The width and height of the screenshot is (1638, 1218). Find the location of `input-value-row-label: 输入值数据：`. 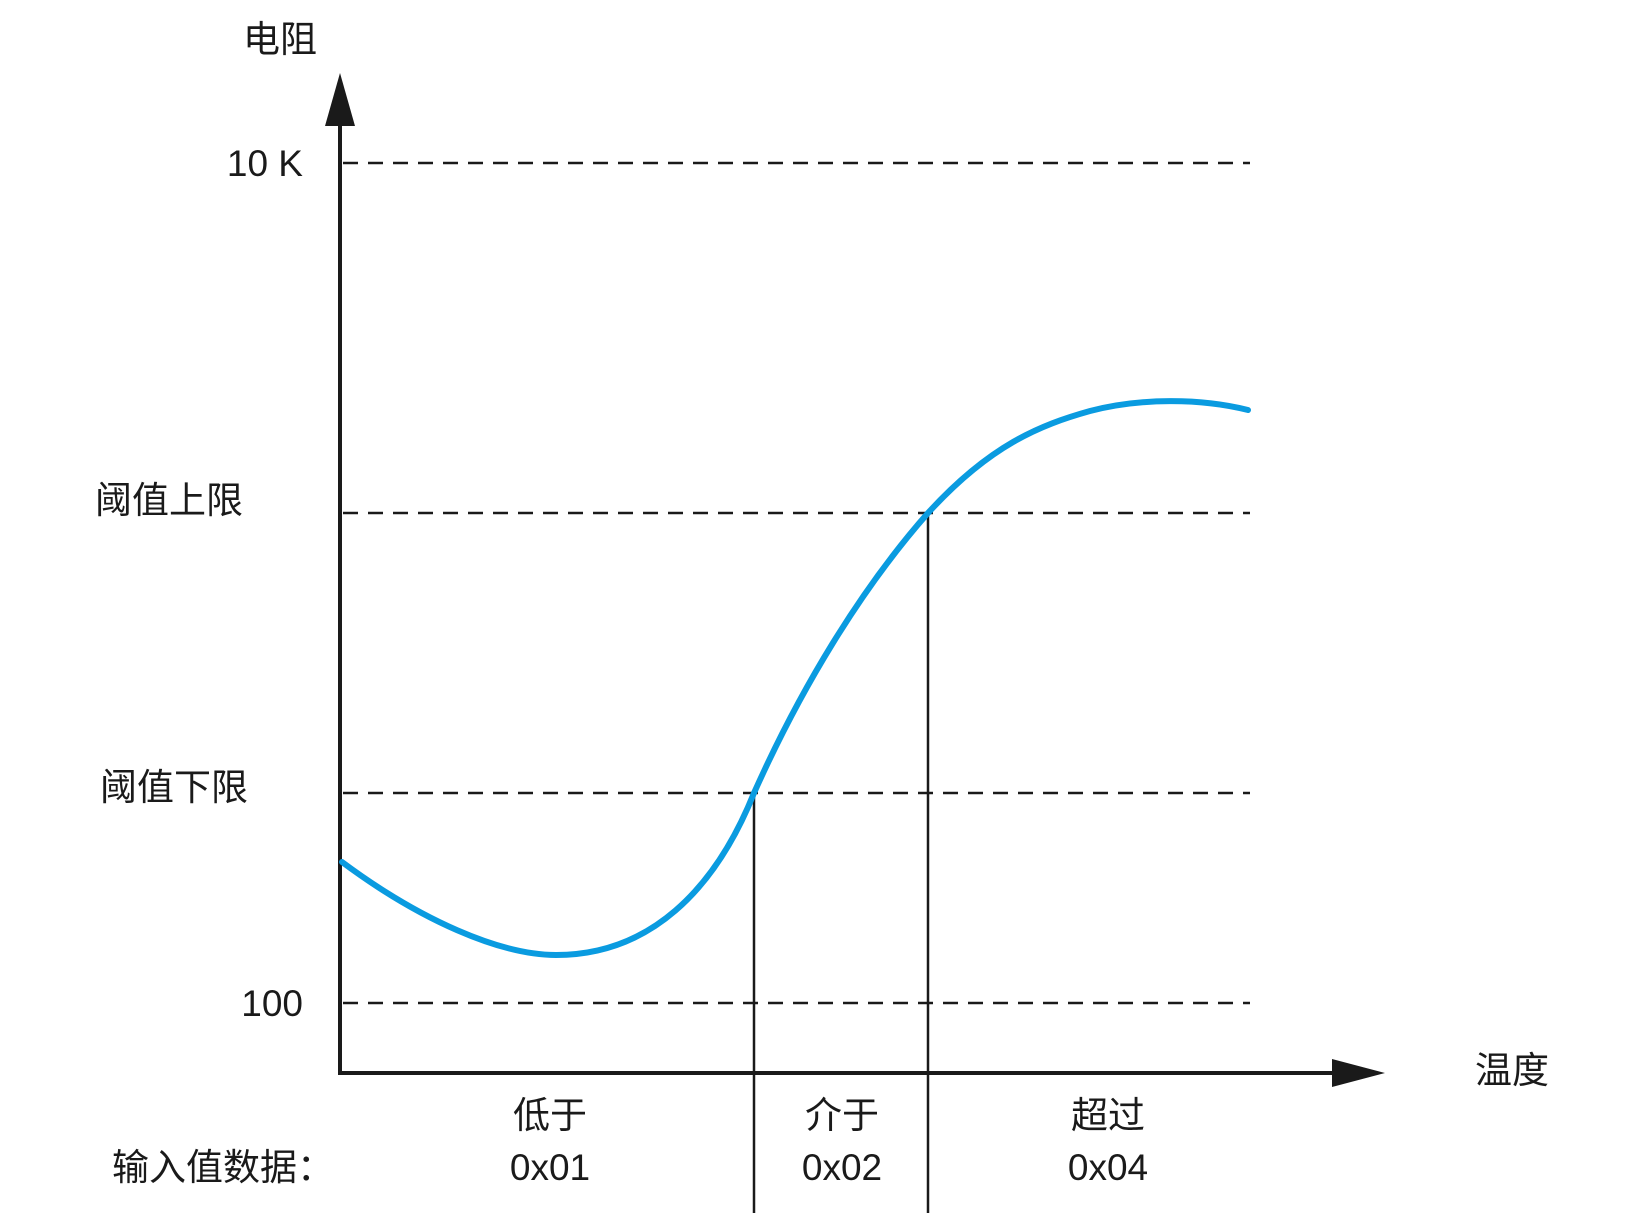

input-value-row-label: 输入值数据： is located at coordinates (223, 1167).